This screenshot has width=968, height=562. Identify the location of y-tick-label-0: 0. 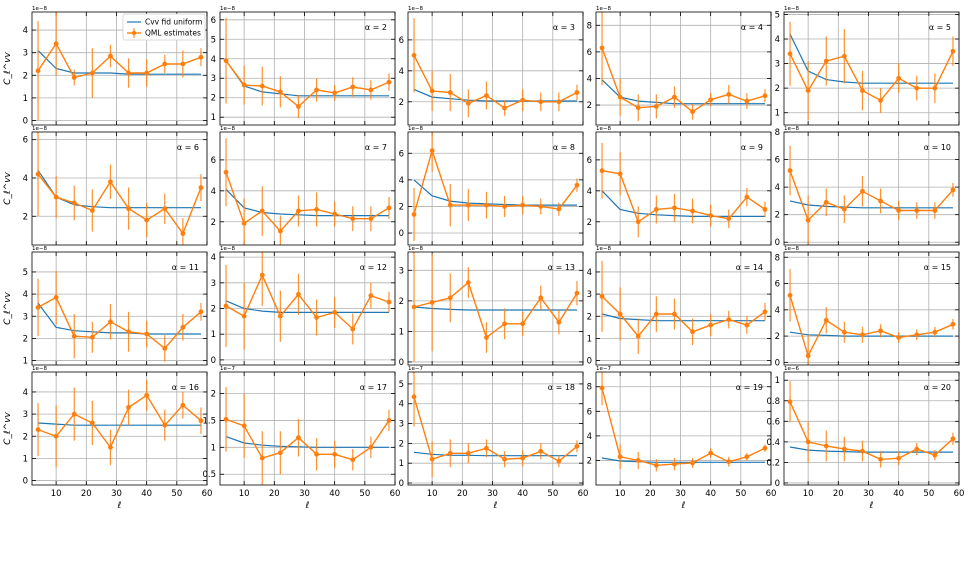
(401, 363).